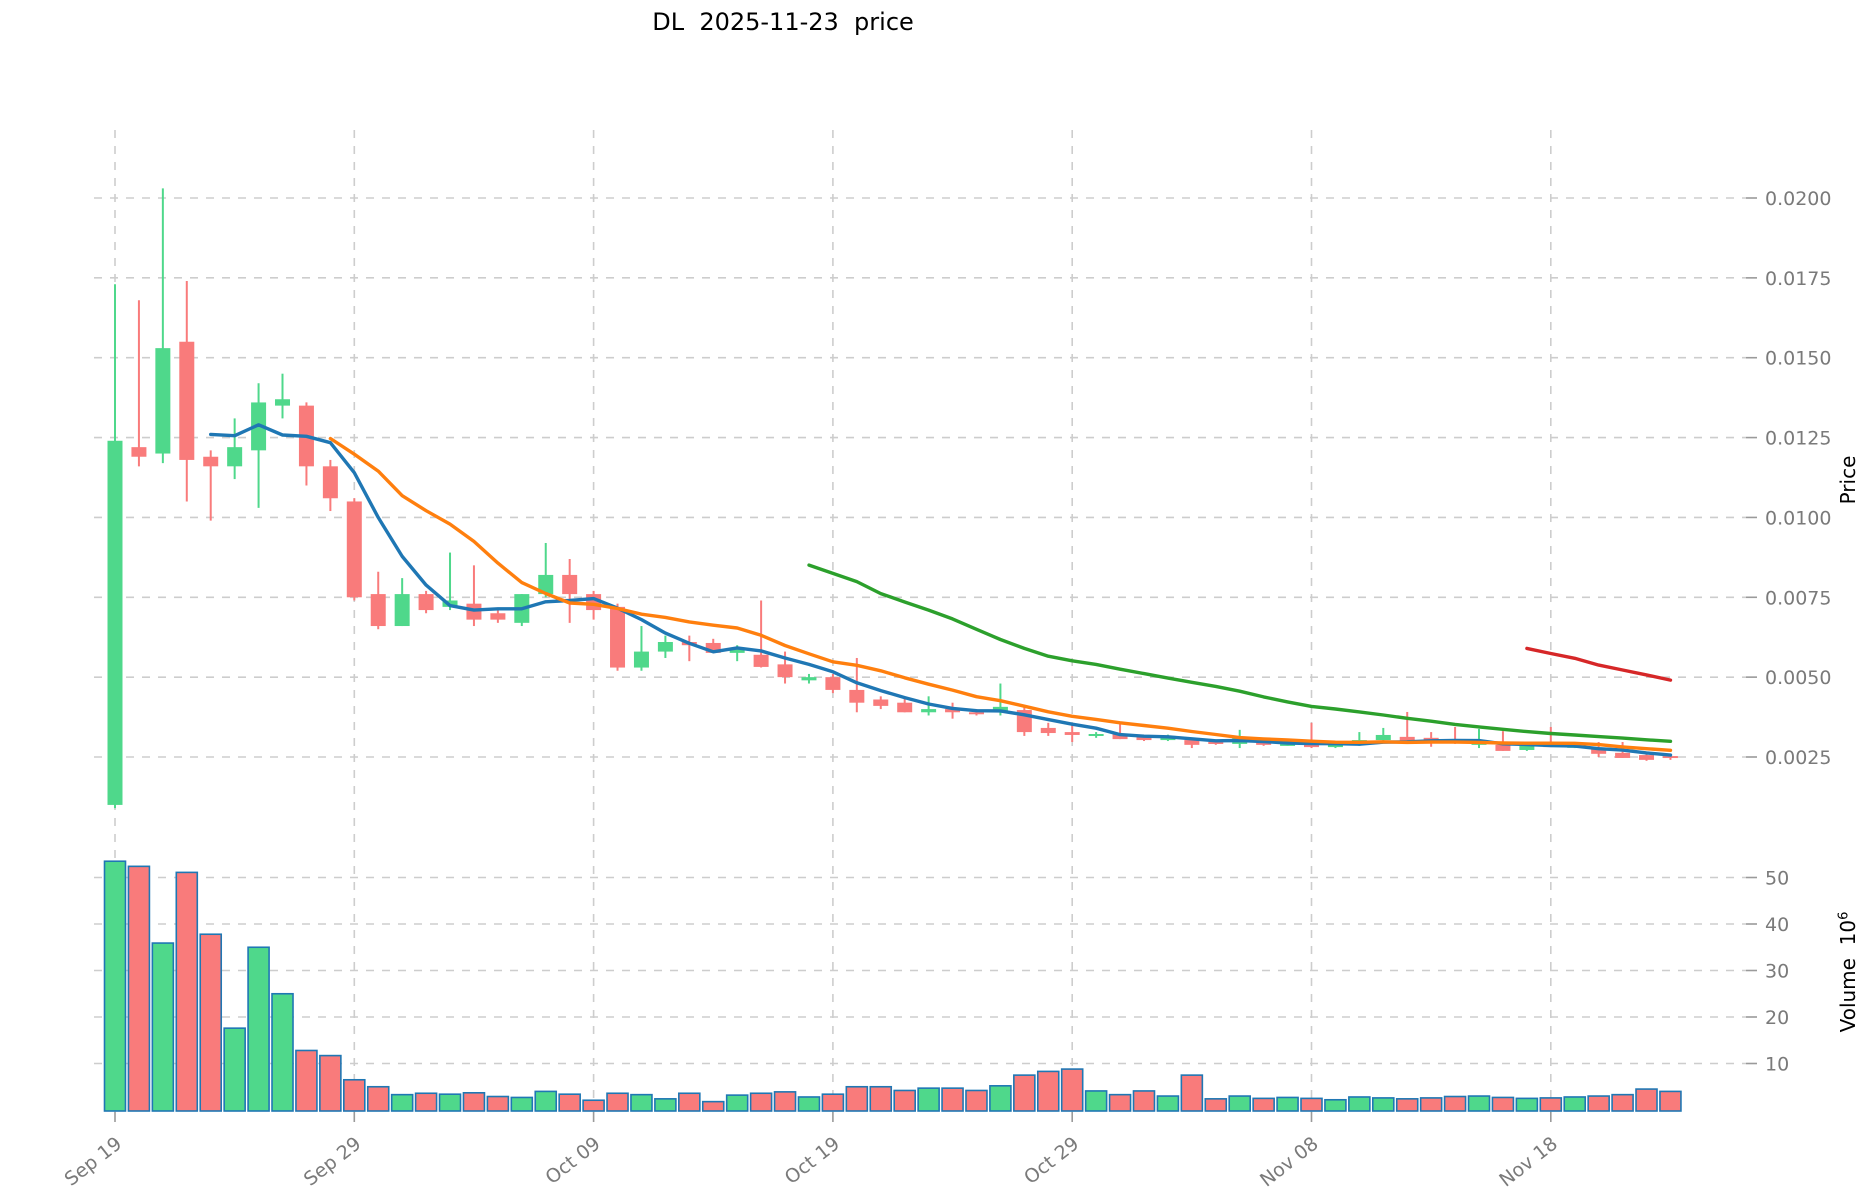 The width and height of the screenshot is (1873, 1202). I want to click on price-tick-label: 0.0175, so click(1798, 279).